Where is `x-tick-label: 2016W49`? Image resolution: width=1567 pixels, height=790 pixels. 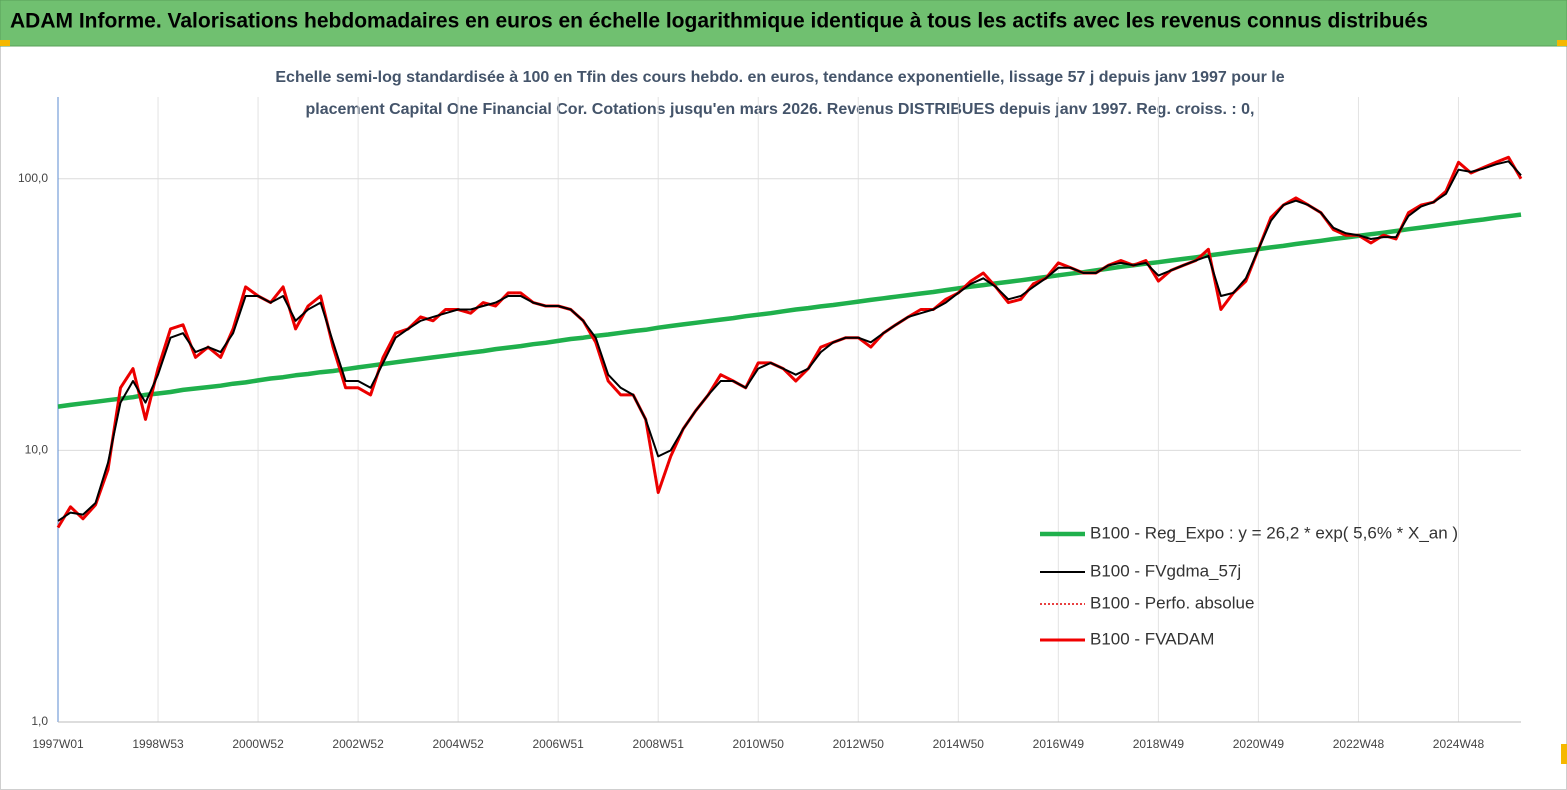
x-tick-label: 2016W49 is located at coordinates (1059, 744).